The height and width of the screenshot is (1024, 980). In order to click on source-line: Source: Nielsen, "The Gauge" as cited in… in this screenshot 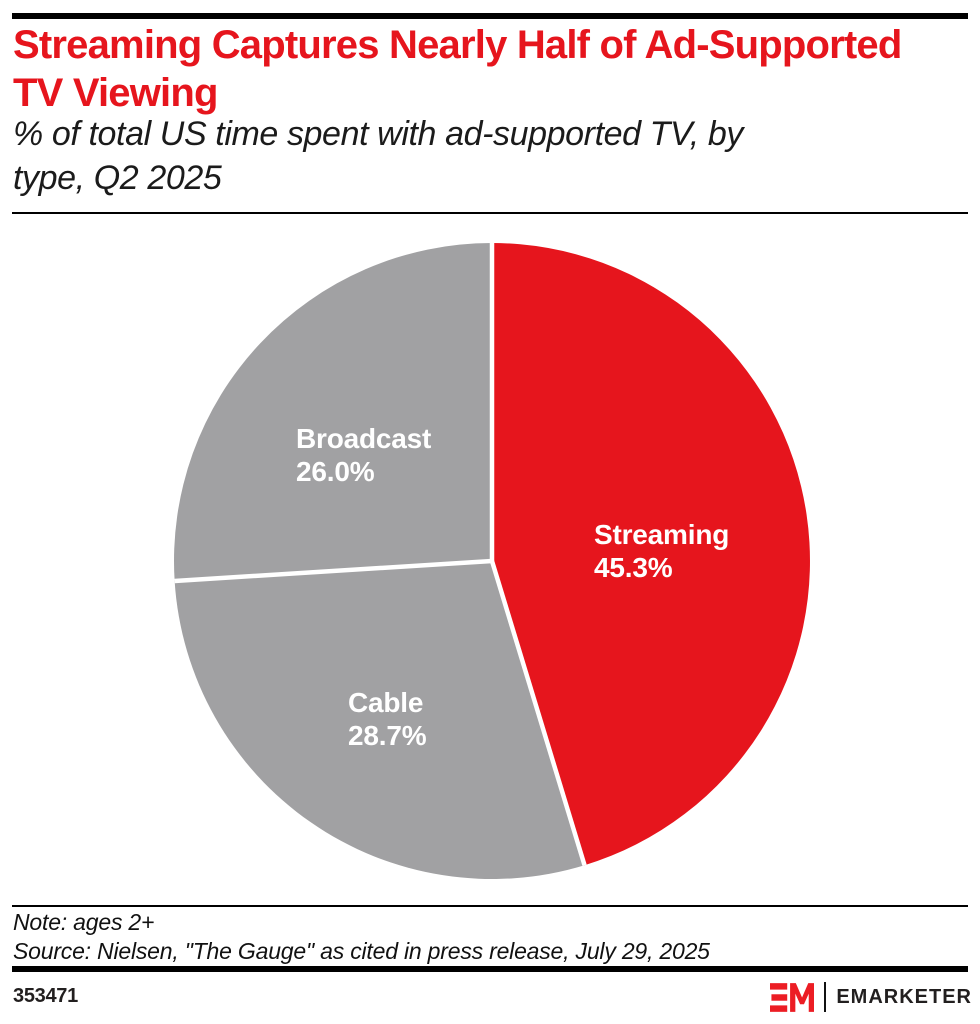, I will do `click(361, 951)`.